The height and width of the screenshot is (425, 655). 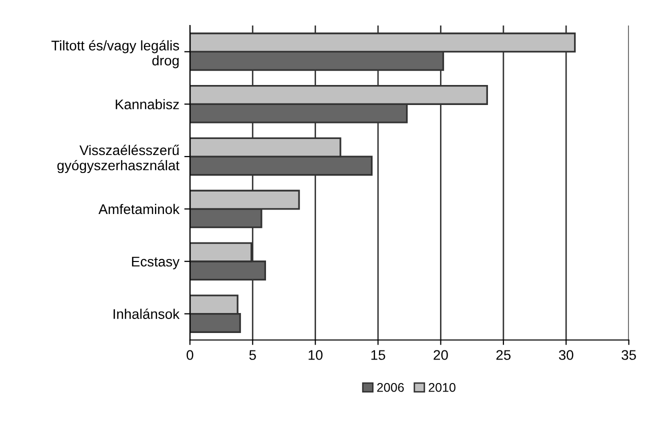 I want to click on x-tick-label: 35, so click(x=629, y=355).